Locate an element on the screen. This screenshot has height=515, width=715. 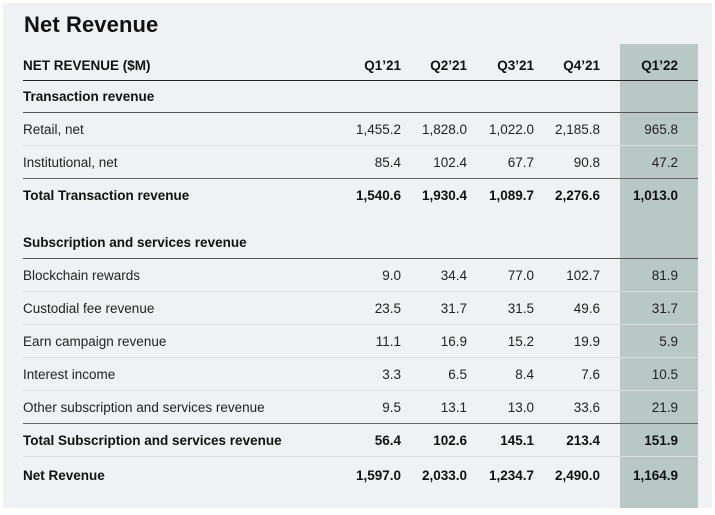
row-label: Institutional, net is located at coordinates (184, 162).